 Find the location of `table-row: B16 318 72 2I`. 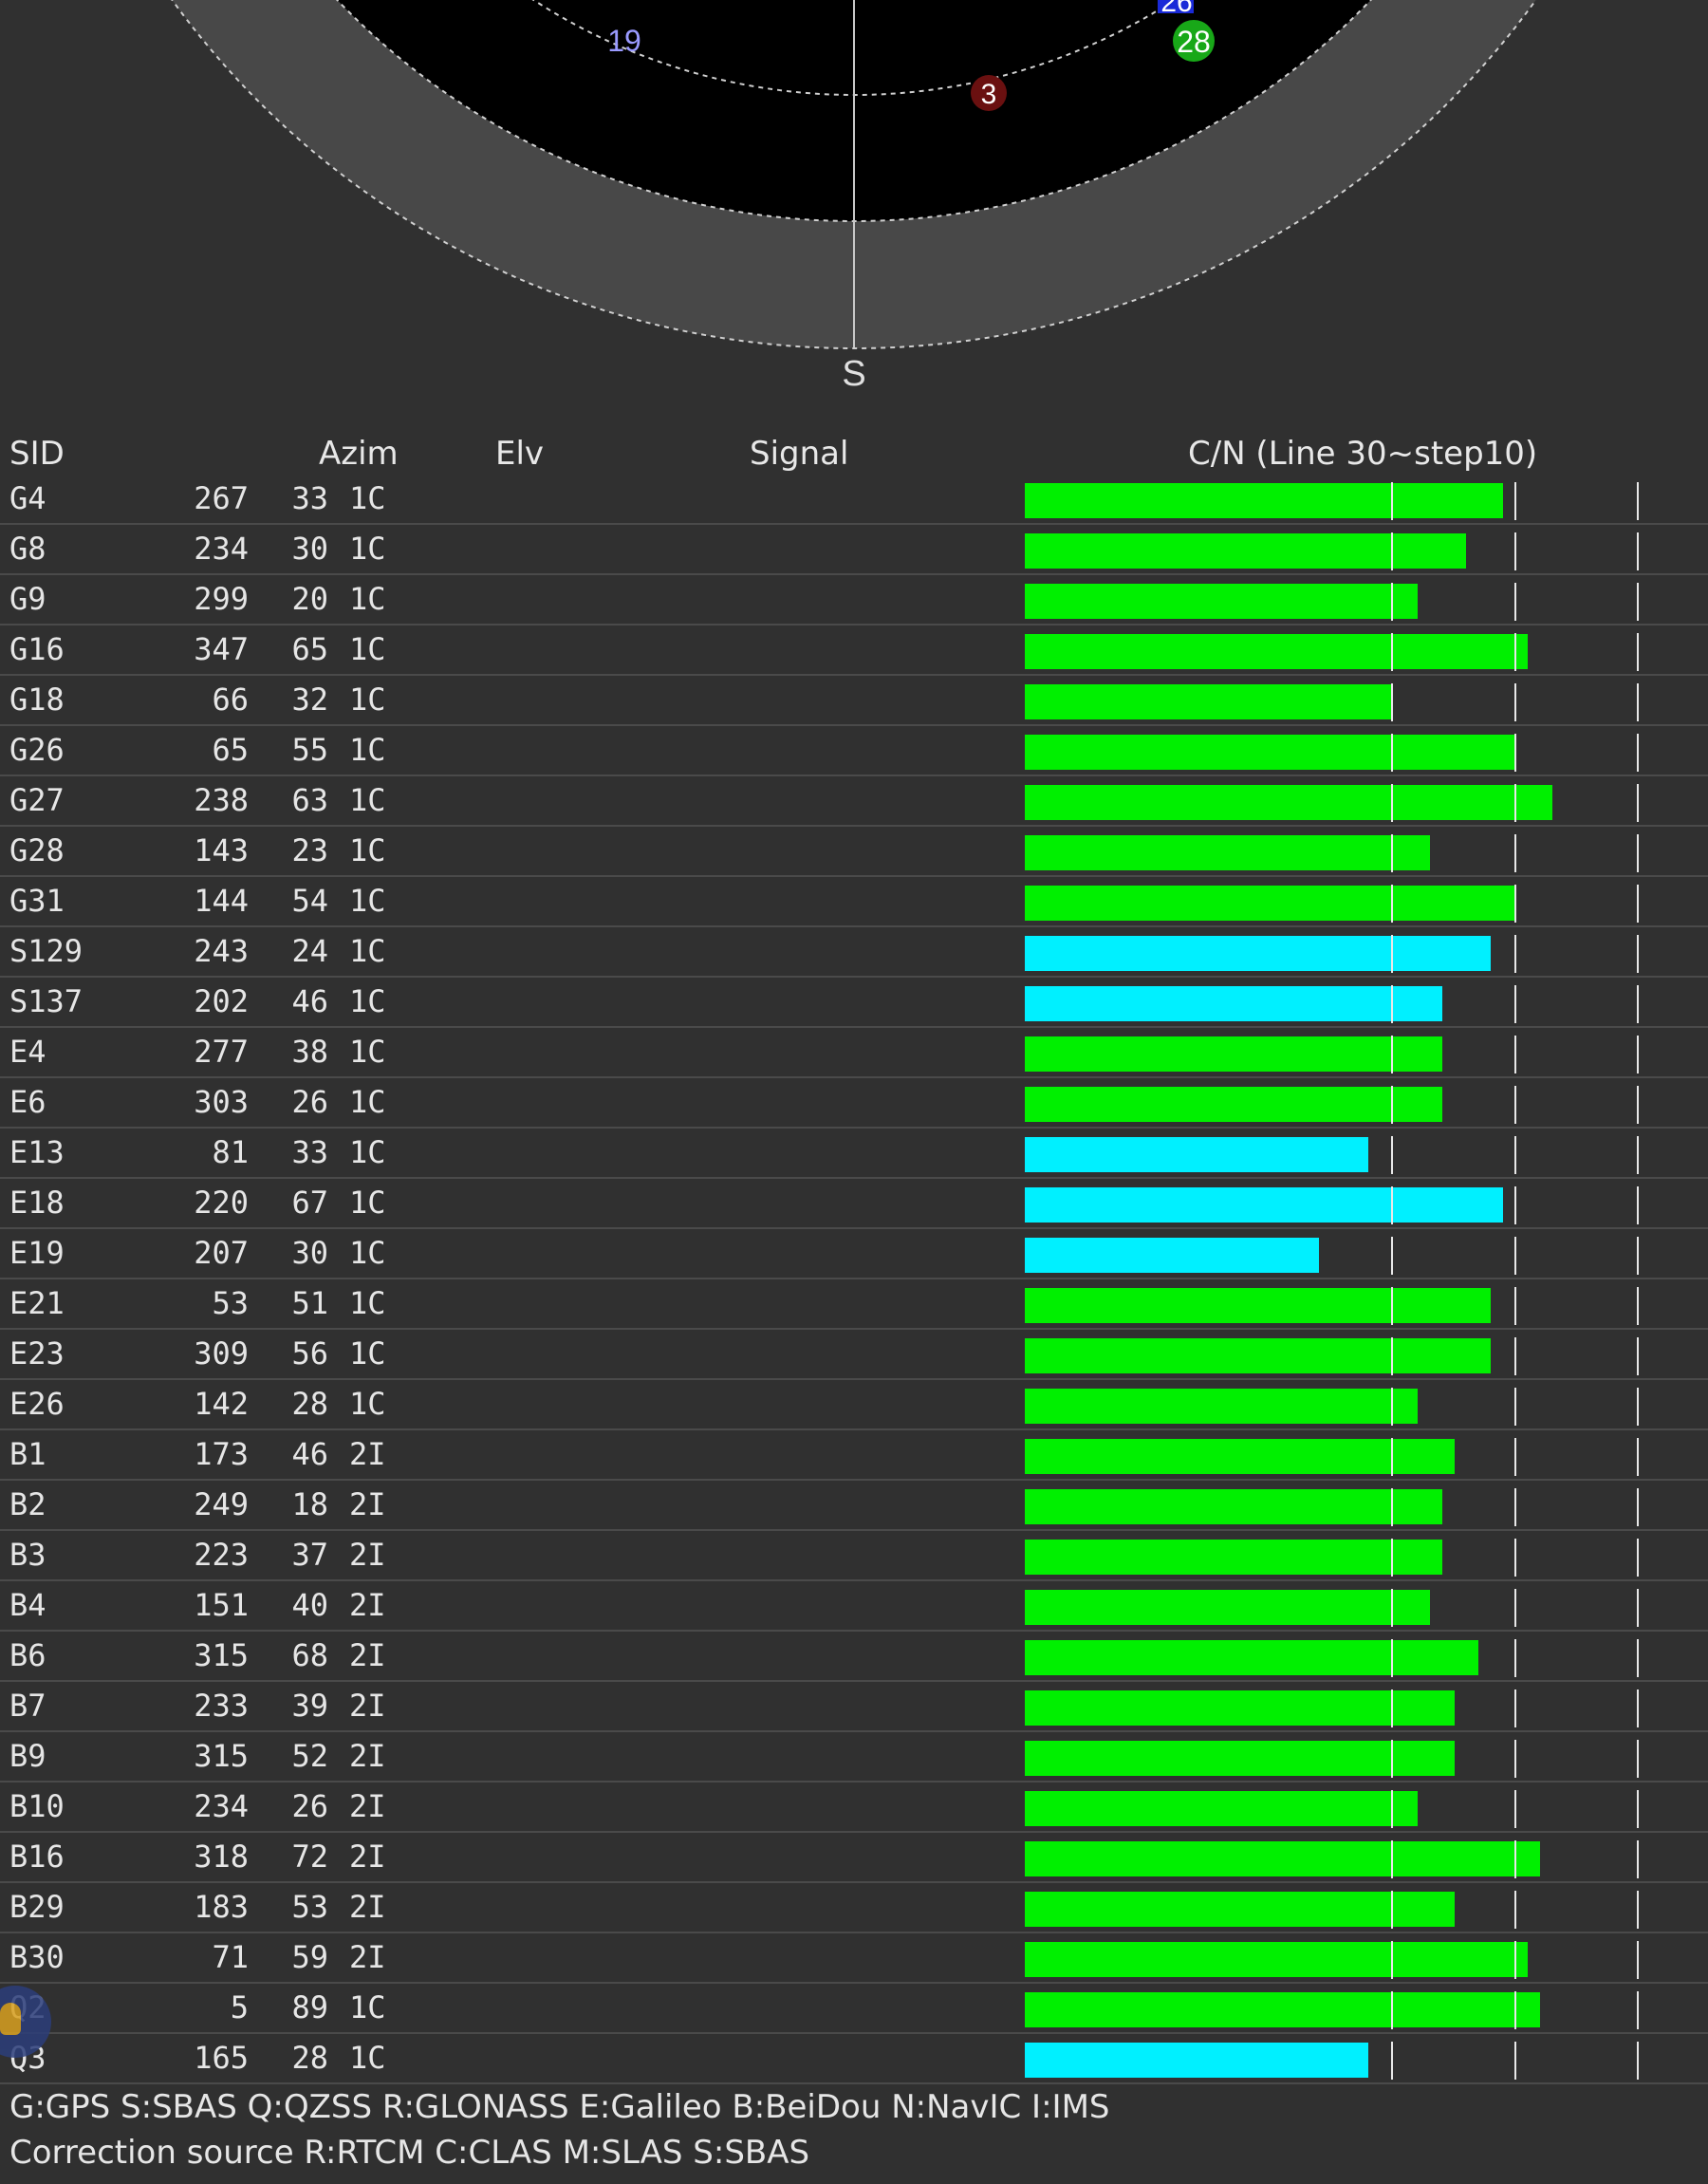

table-row: B16 318 72 2I is located at coordinates (854, 1858).